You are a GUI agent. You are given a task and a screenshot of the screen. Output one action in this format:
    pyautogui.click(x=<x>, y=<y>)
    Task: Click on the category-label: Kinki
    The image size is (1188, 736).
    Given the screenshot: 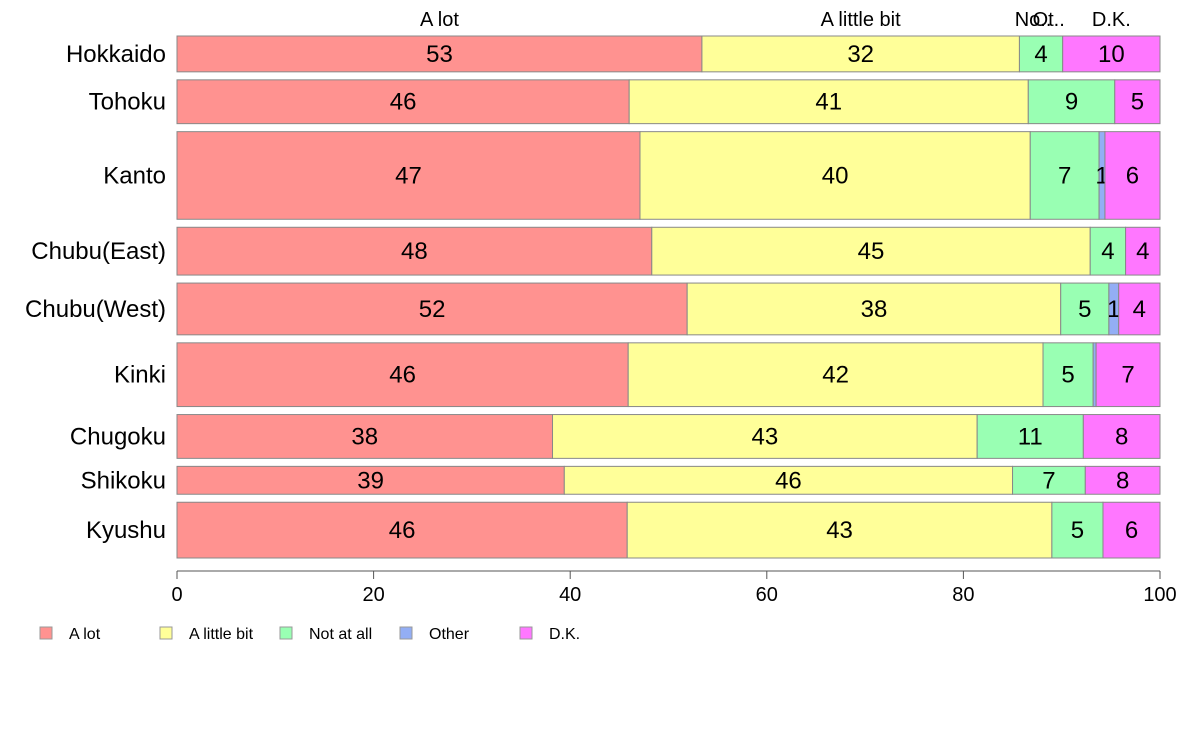 What is the action you would take?
    pyautogui.click(x=140, y=375)
    